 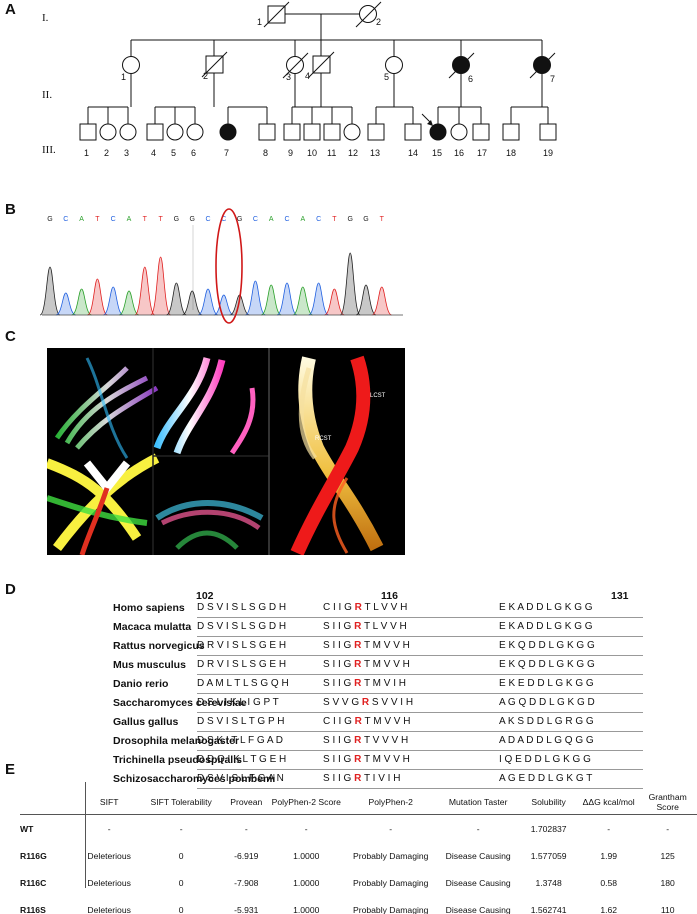 What do you see at coordinates (367, 721) in the screenshot?
I see `seq-block-2: C I I G R T M V V H` at bounding box center [367, 721].